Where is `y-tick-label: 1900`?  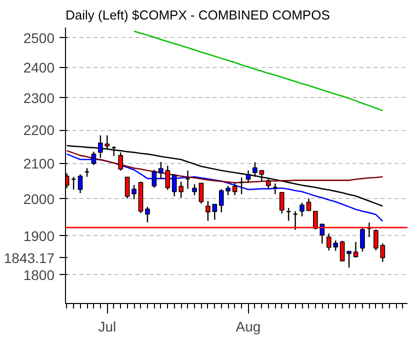 y-tick-label: 1900 is located at coordinates (39, 236).